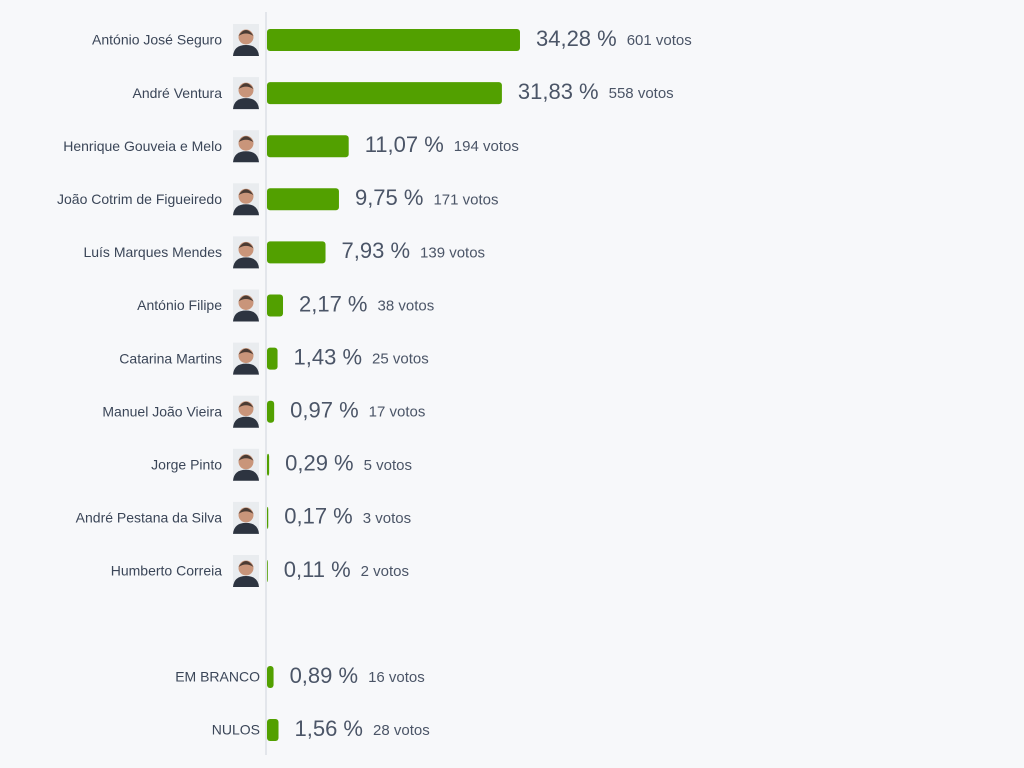 The height and width of the screenshot is (768, 1024). Describe the element at coordinates (166, 571) in the screenshot. I see `category-label: Humberto Correia` at that location.